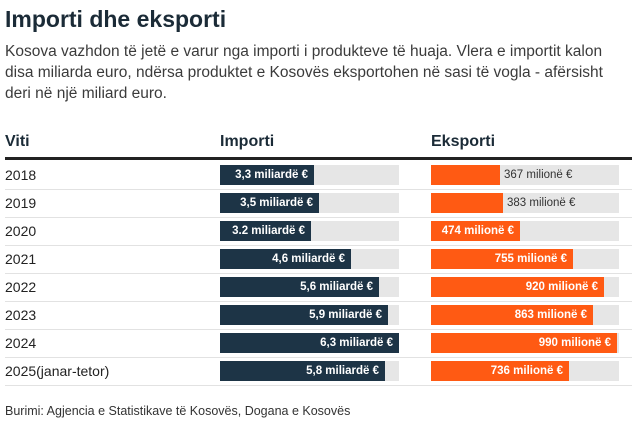 Image resolution: width=637 pixels, height=426 pixels. I want to click on export-value-label: 474 milionë €, so click(477, 231).